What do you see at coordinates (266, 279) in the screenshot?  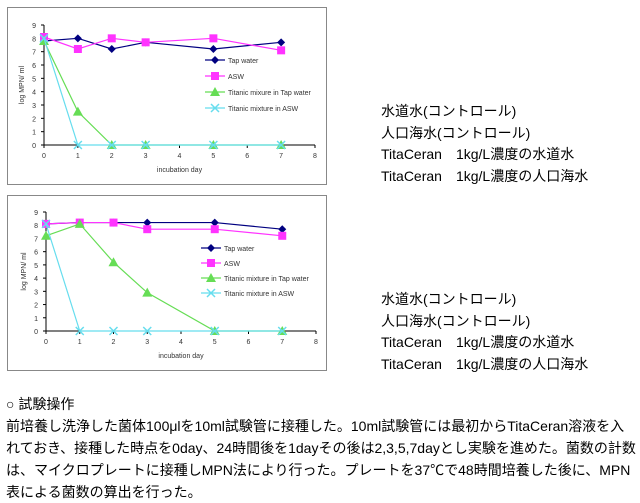 I see `legend-label: Titanic mixture in Tap water` at bounding box center [266, 279].